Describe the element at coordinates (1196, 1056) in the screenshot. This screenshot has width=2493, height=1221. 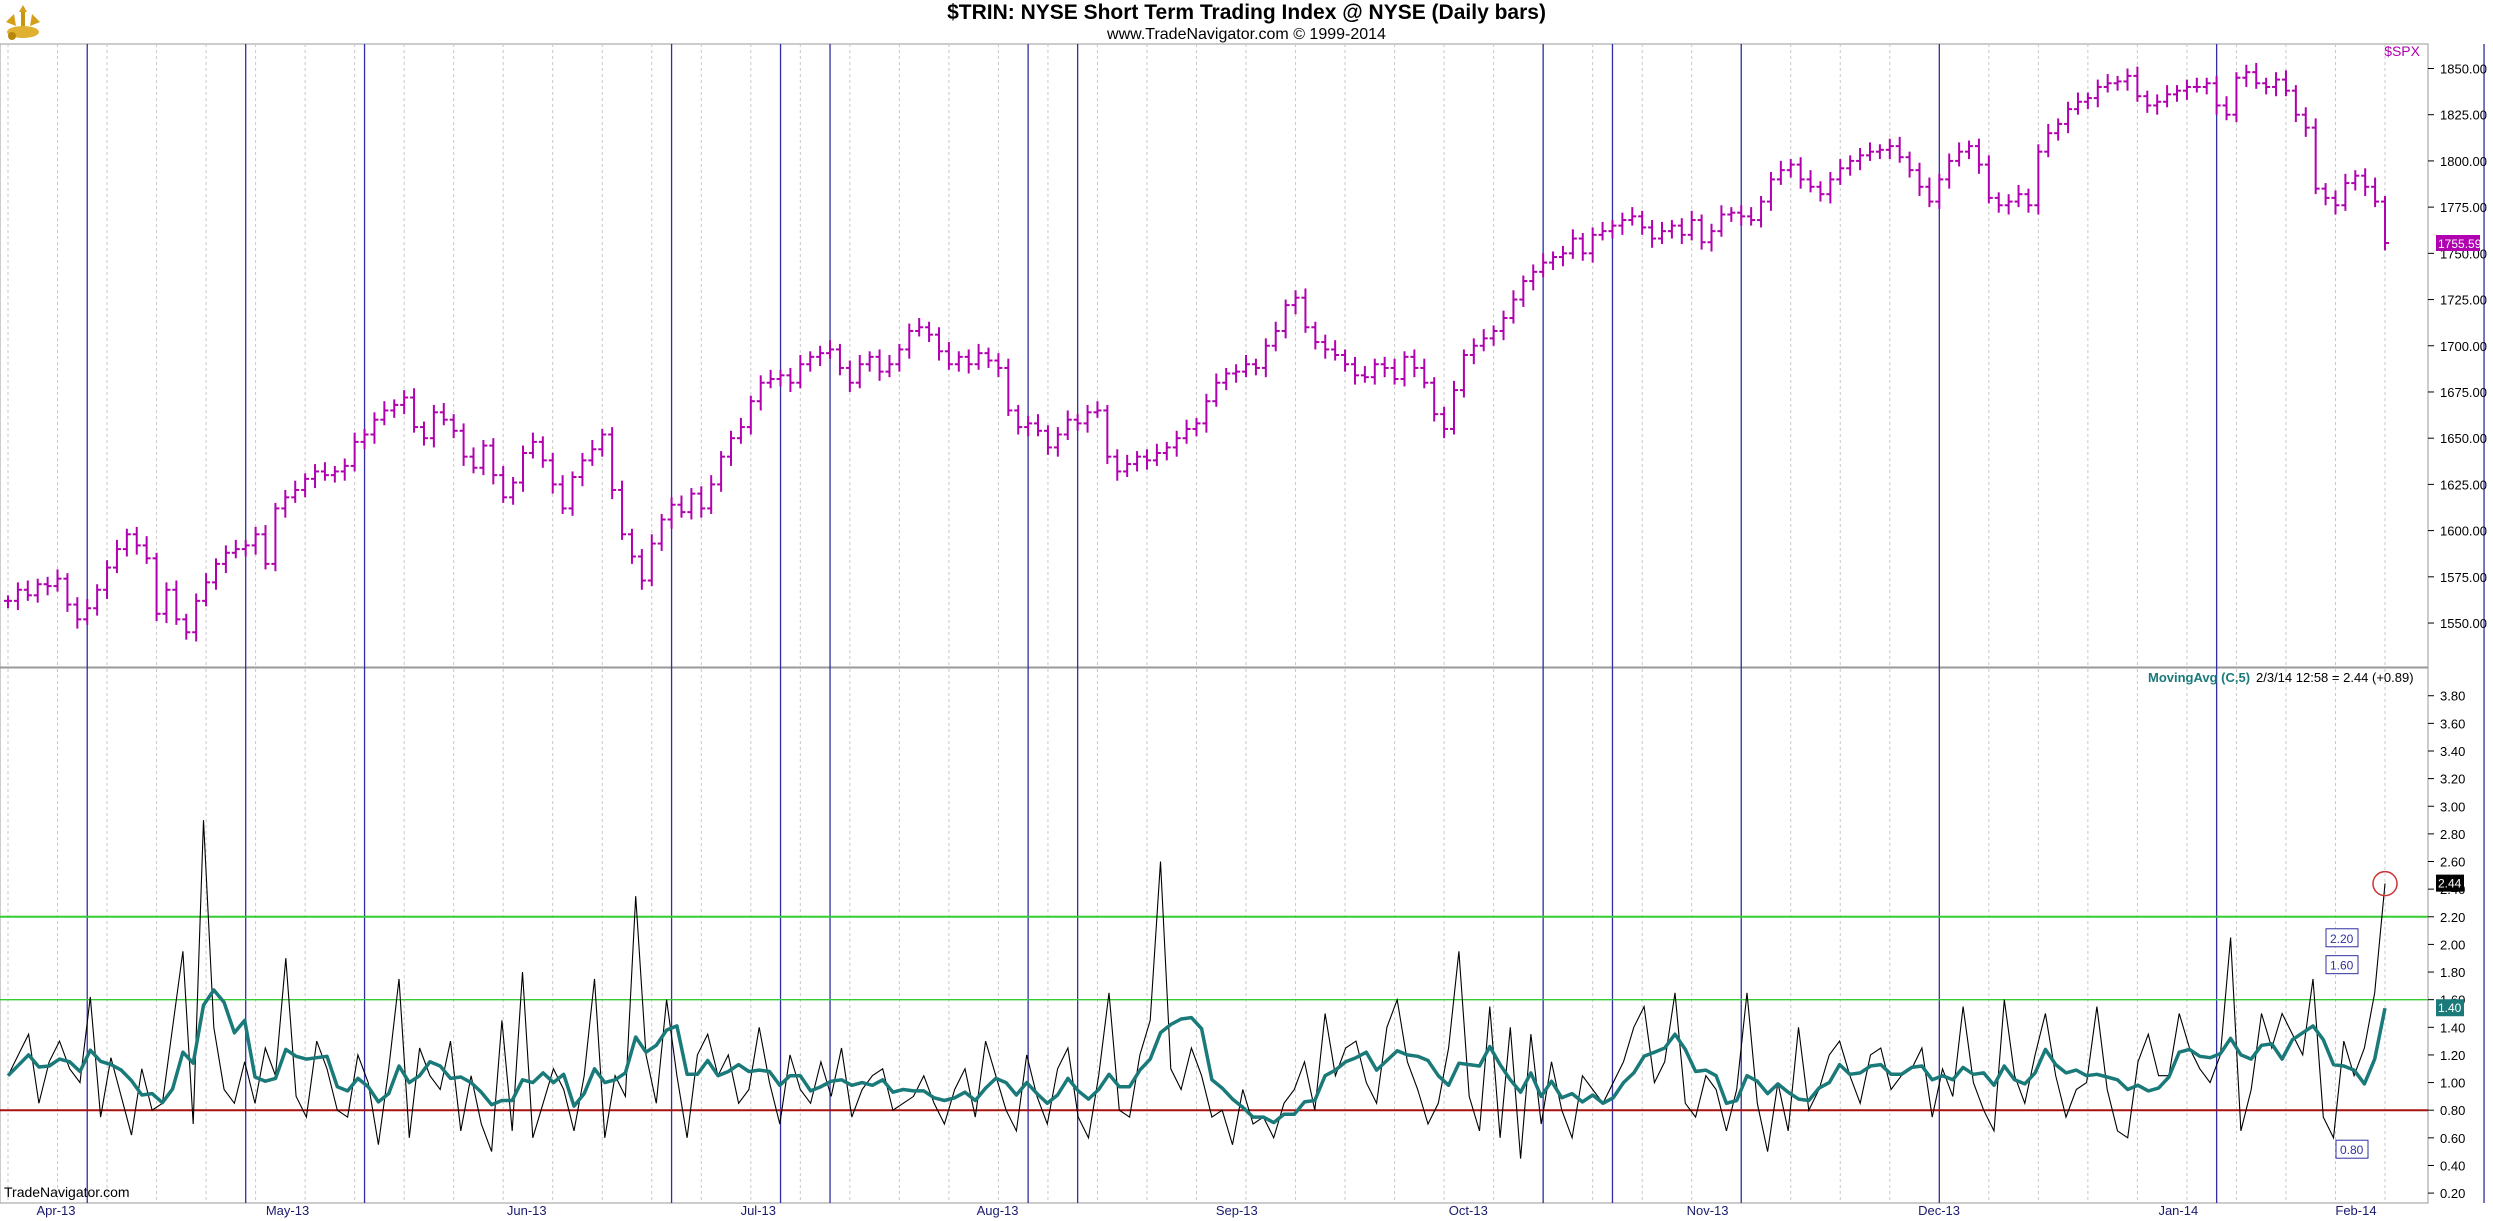
I see `trin-moving-avg-line` at that location.